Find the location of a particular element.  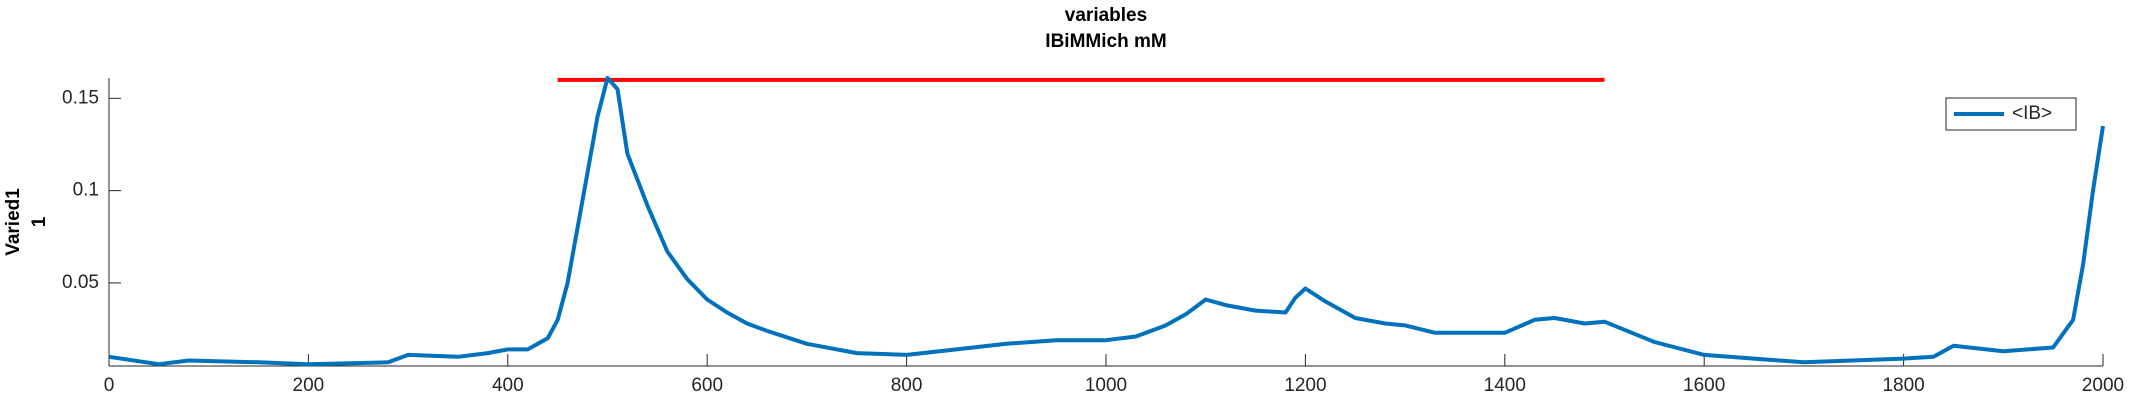

x-tick-label: 1600 is located at coordinates (1704, 385).